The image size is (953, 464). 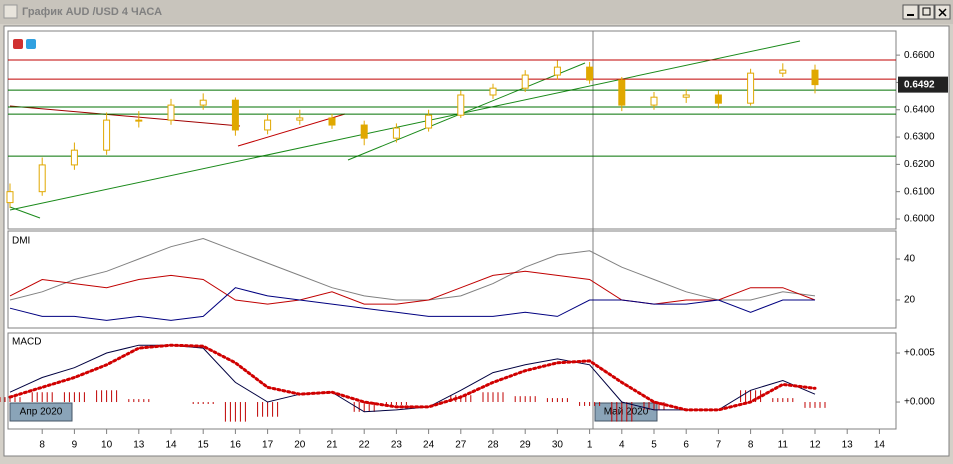 I want to click on x-tick-label: 5, so click(x=654, y=445).